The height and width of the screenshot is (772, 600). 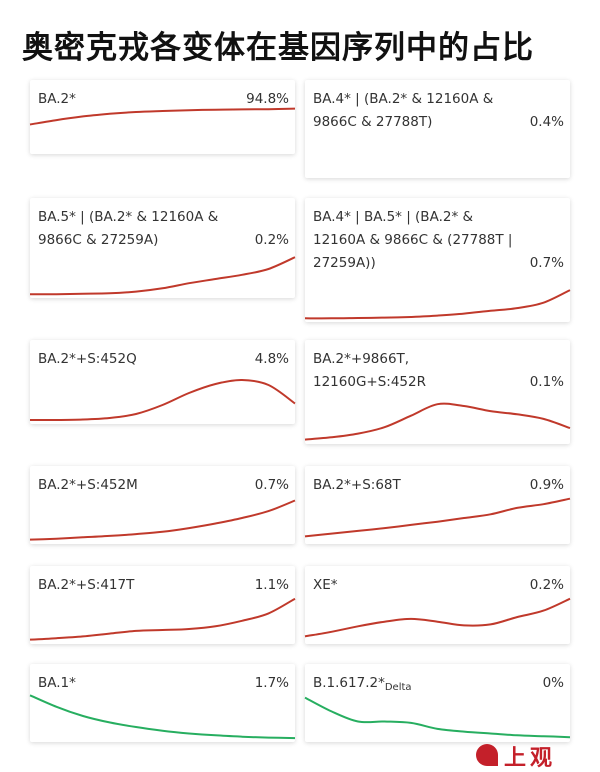 I want to click on variant-name-line: BA.1*, so click(x=57, y=683).